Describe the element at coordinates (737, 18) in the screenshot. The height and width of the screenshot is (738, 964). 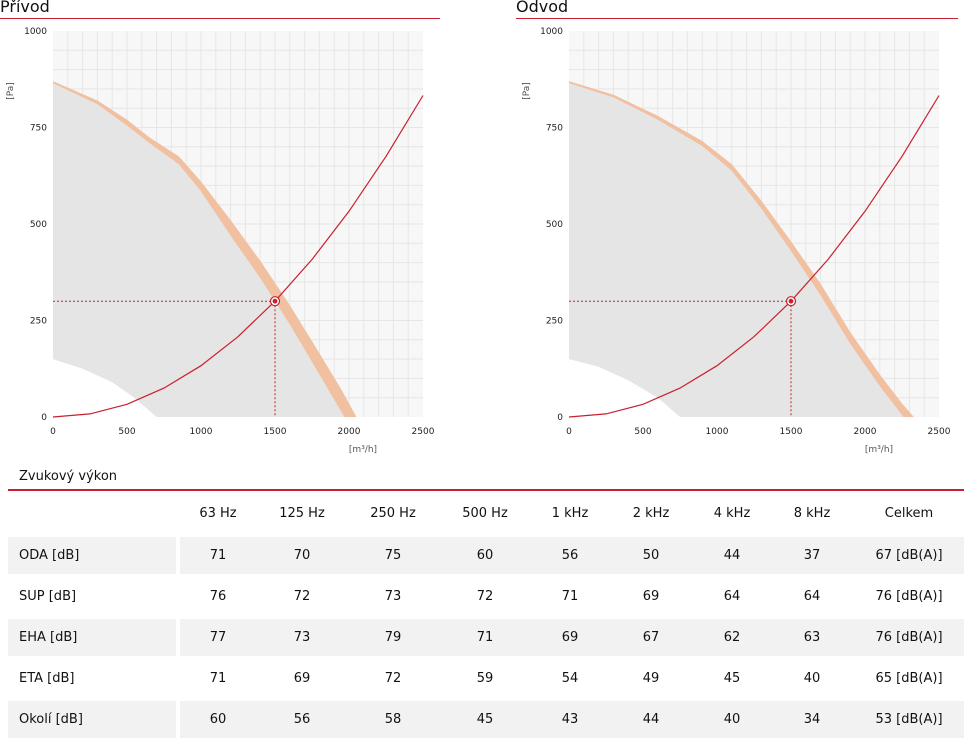
I see `panel-rule-exhaust` at that location.